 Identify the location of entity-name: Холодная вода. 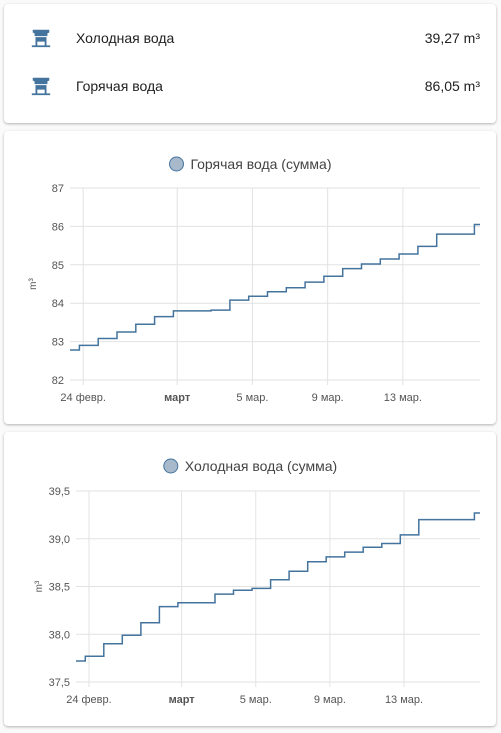
(125, 38).